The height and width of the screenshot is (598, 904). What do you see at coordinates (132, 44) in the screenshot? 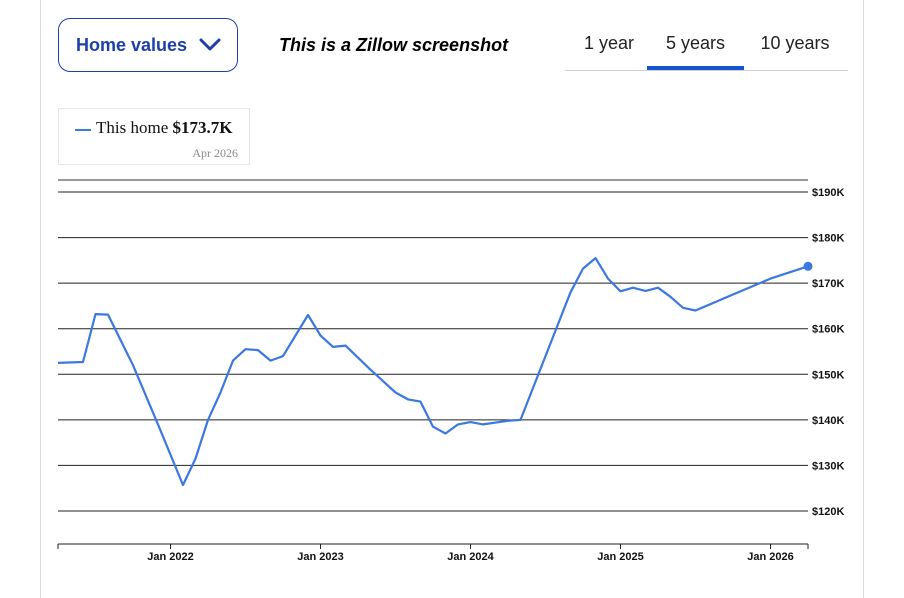
I see `dropdown-label: Home values` at bounding box center [132, 44].